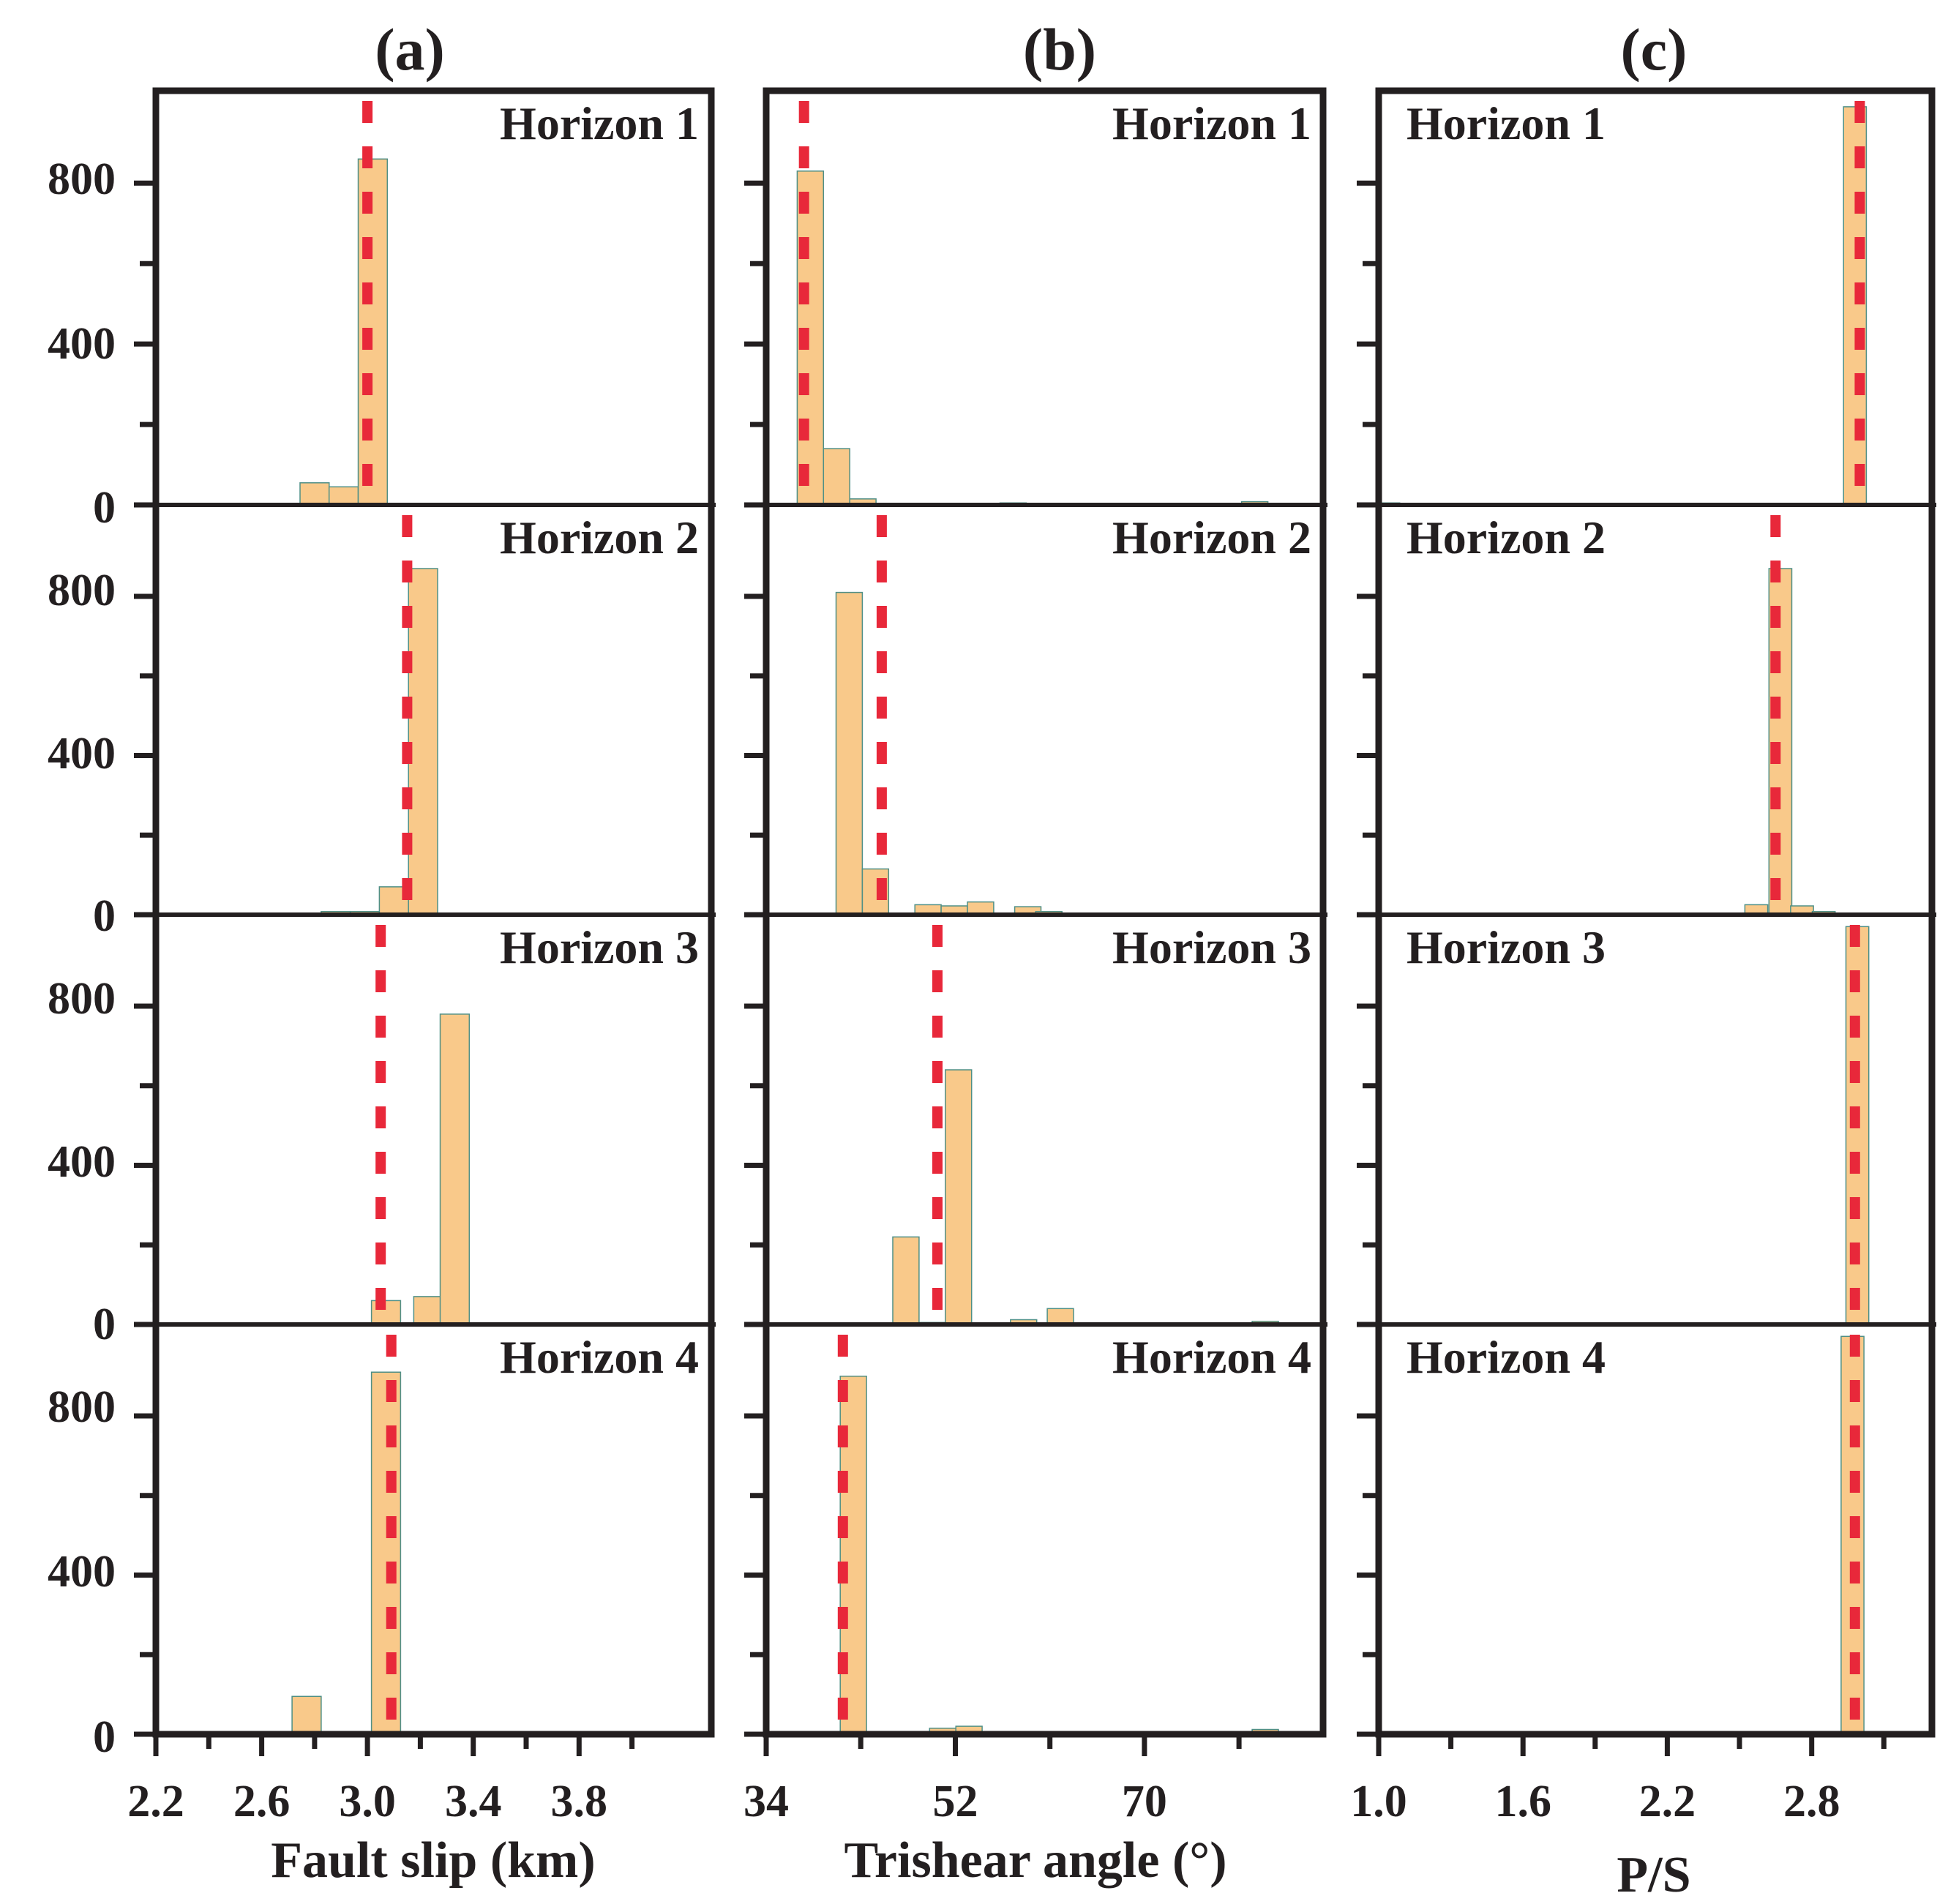 This screenshot has width=1959, height=1904. Describe the element at coordinates (1059, 50) in the screenshot. I see `panel-title-b: (b)` at that location.